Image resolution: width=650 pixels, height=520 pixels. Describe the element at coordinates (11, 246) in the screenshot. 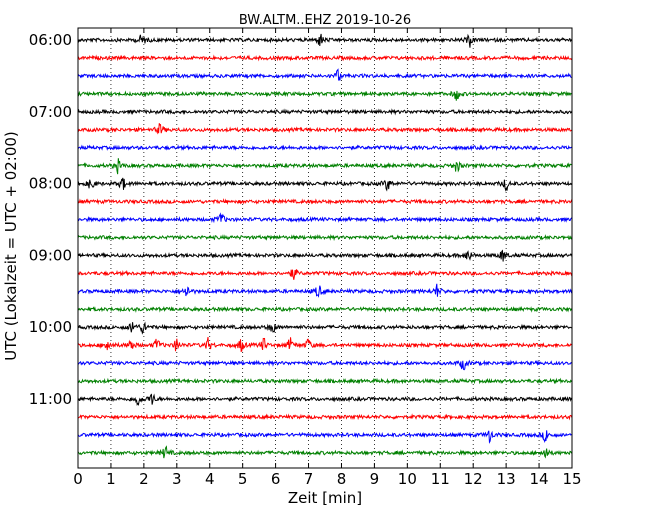

I see `y-axis-label: UTC (Lokalzeit = UTC + 02:00)` at that location.